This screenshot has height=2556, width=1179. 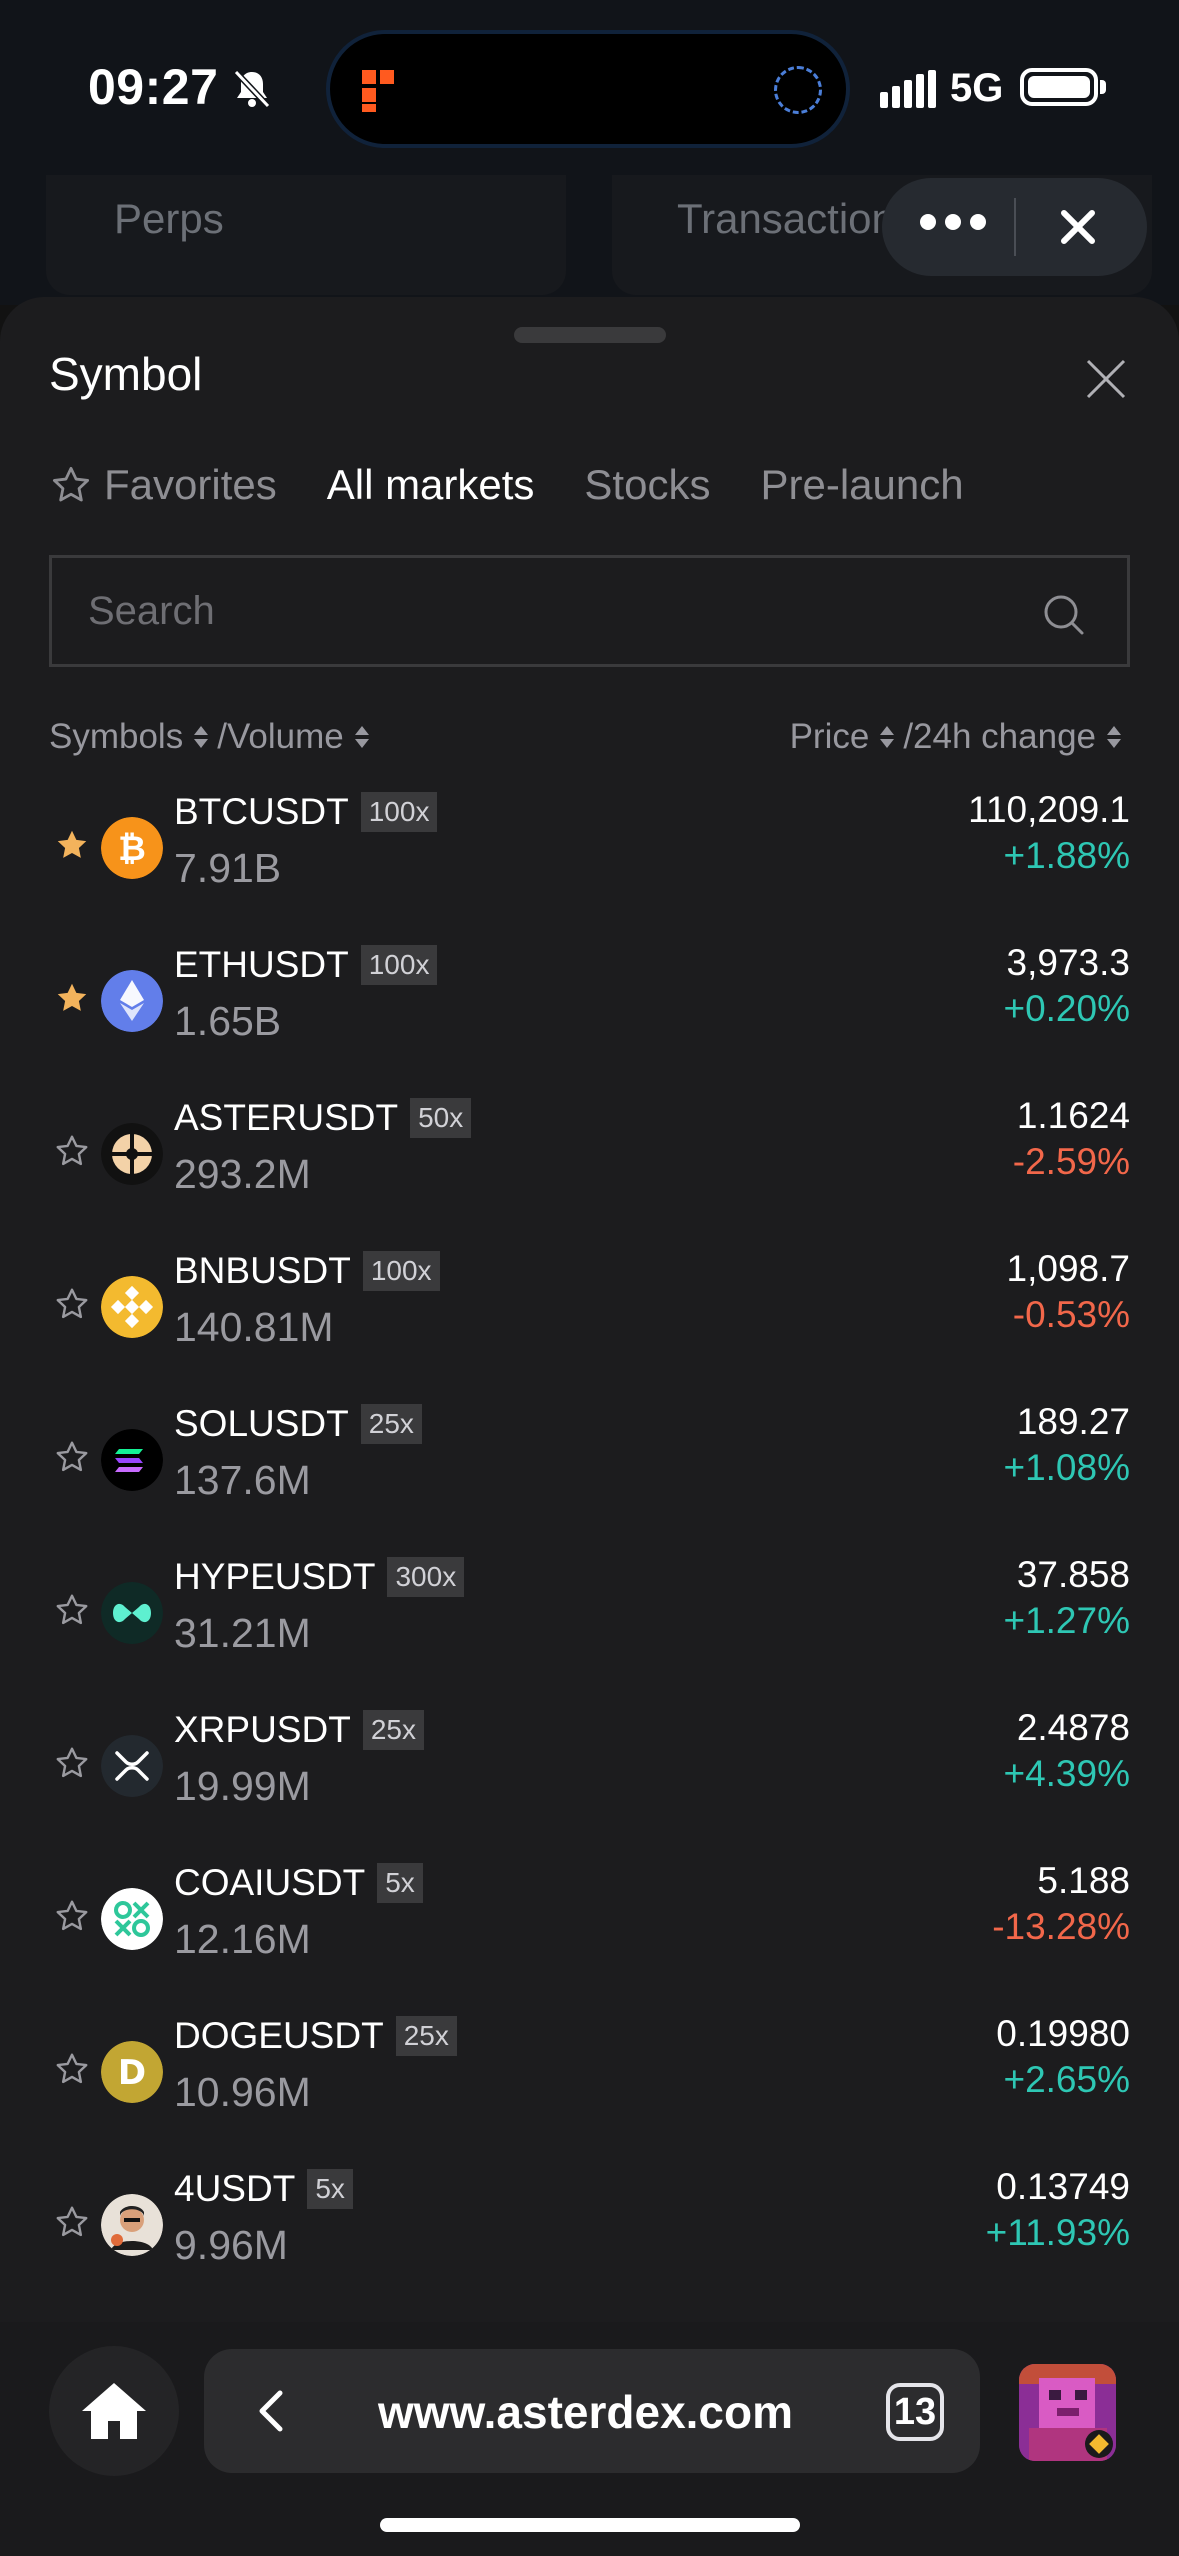 What do you see at coordinates (261, 964) in the screenshot?
I see `symbol-label: ETHUSDT` at bounding box center [261, 964].